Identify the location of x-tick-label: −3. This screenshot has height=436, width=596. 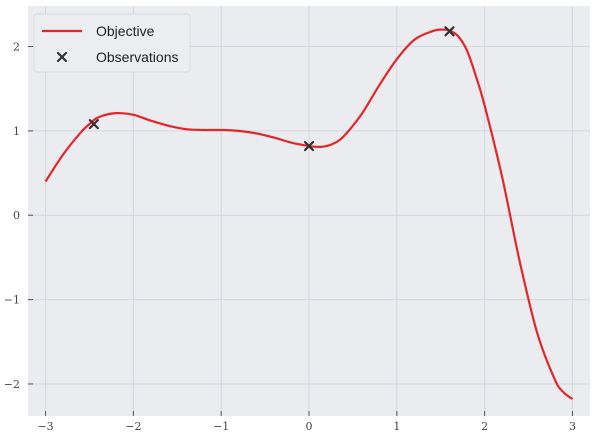
(45, 426).